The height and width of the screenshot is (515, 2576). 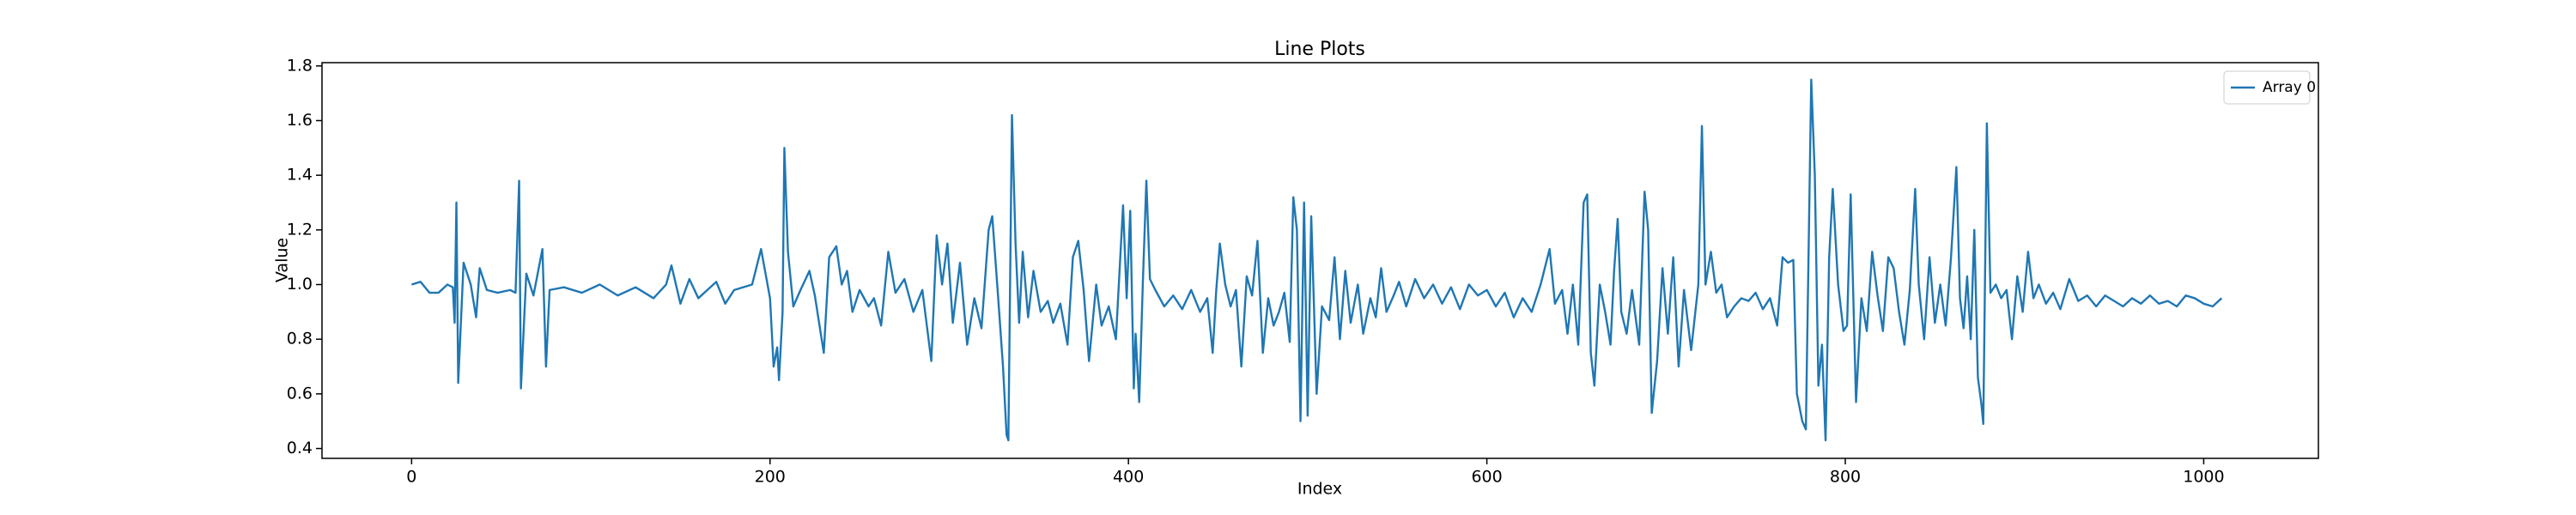 I want to click on y-tick-label: 1.6, so click(x=300, y=120).